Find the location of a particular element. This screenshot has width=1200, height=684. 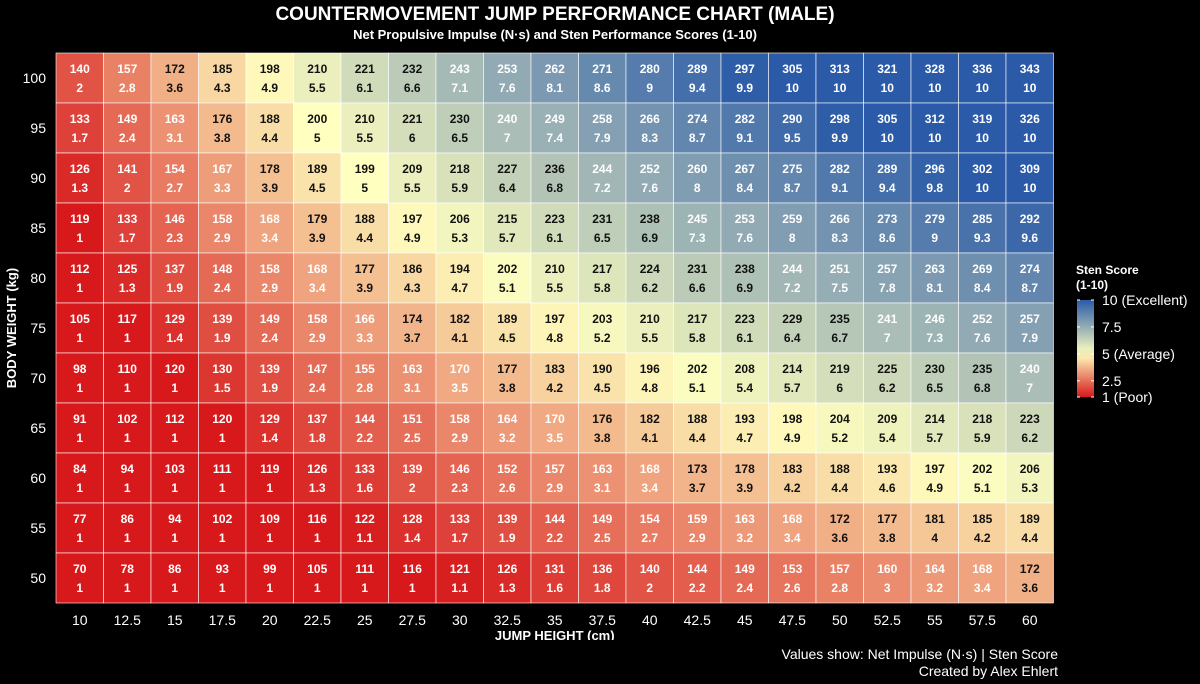

x-tick-label: 52.5 is located at coordinates (887, 620).